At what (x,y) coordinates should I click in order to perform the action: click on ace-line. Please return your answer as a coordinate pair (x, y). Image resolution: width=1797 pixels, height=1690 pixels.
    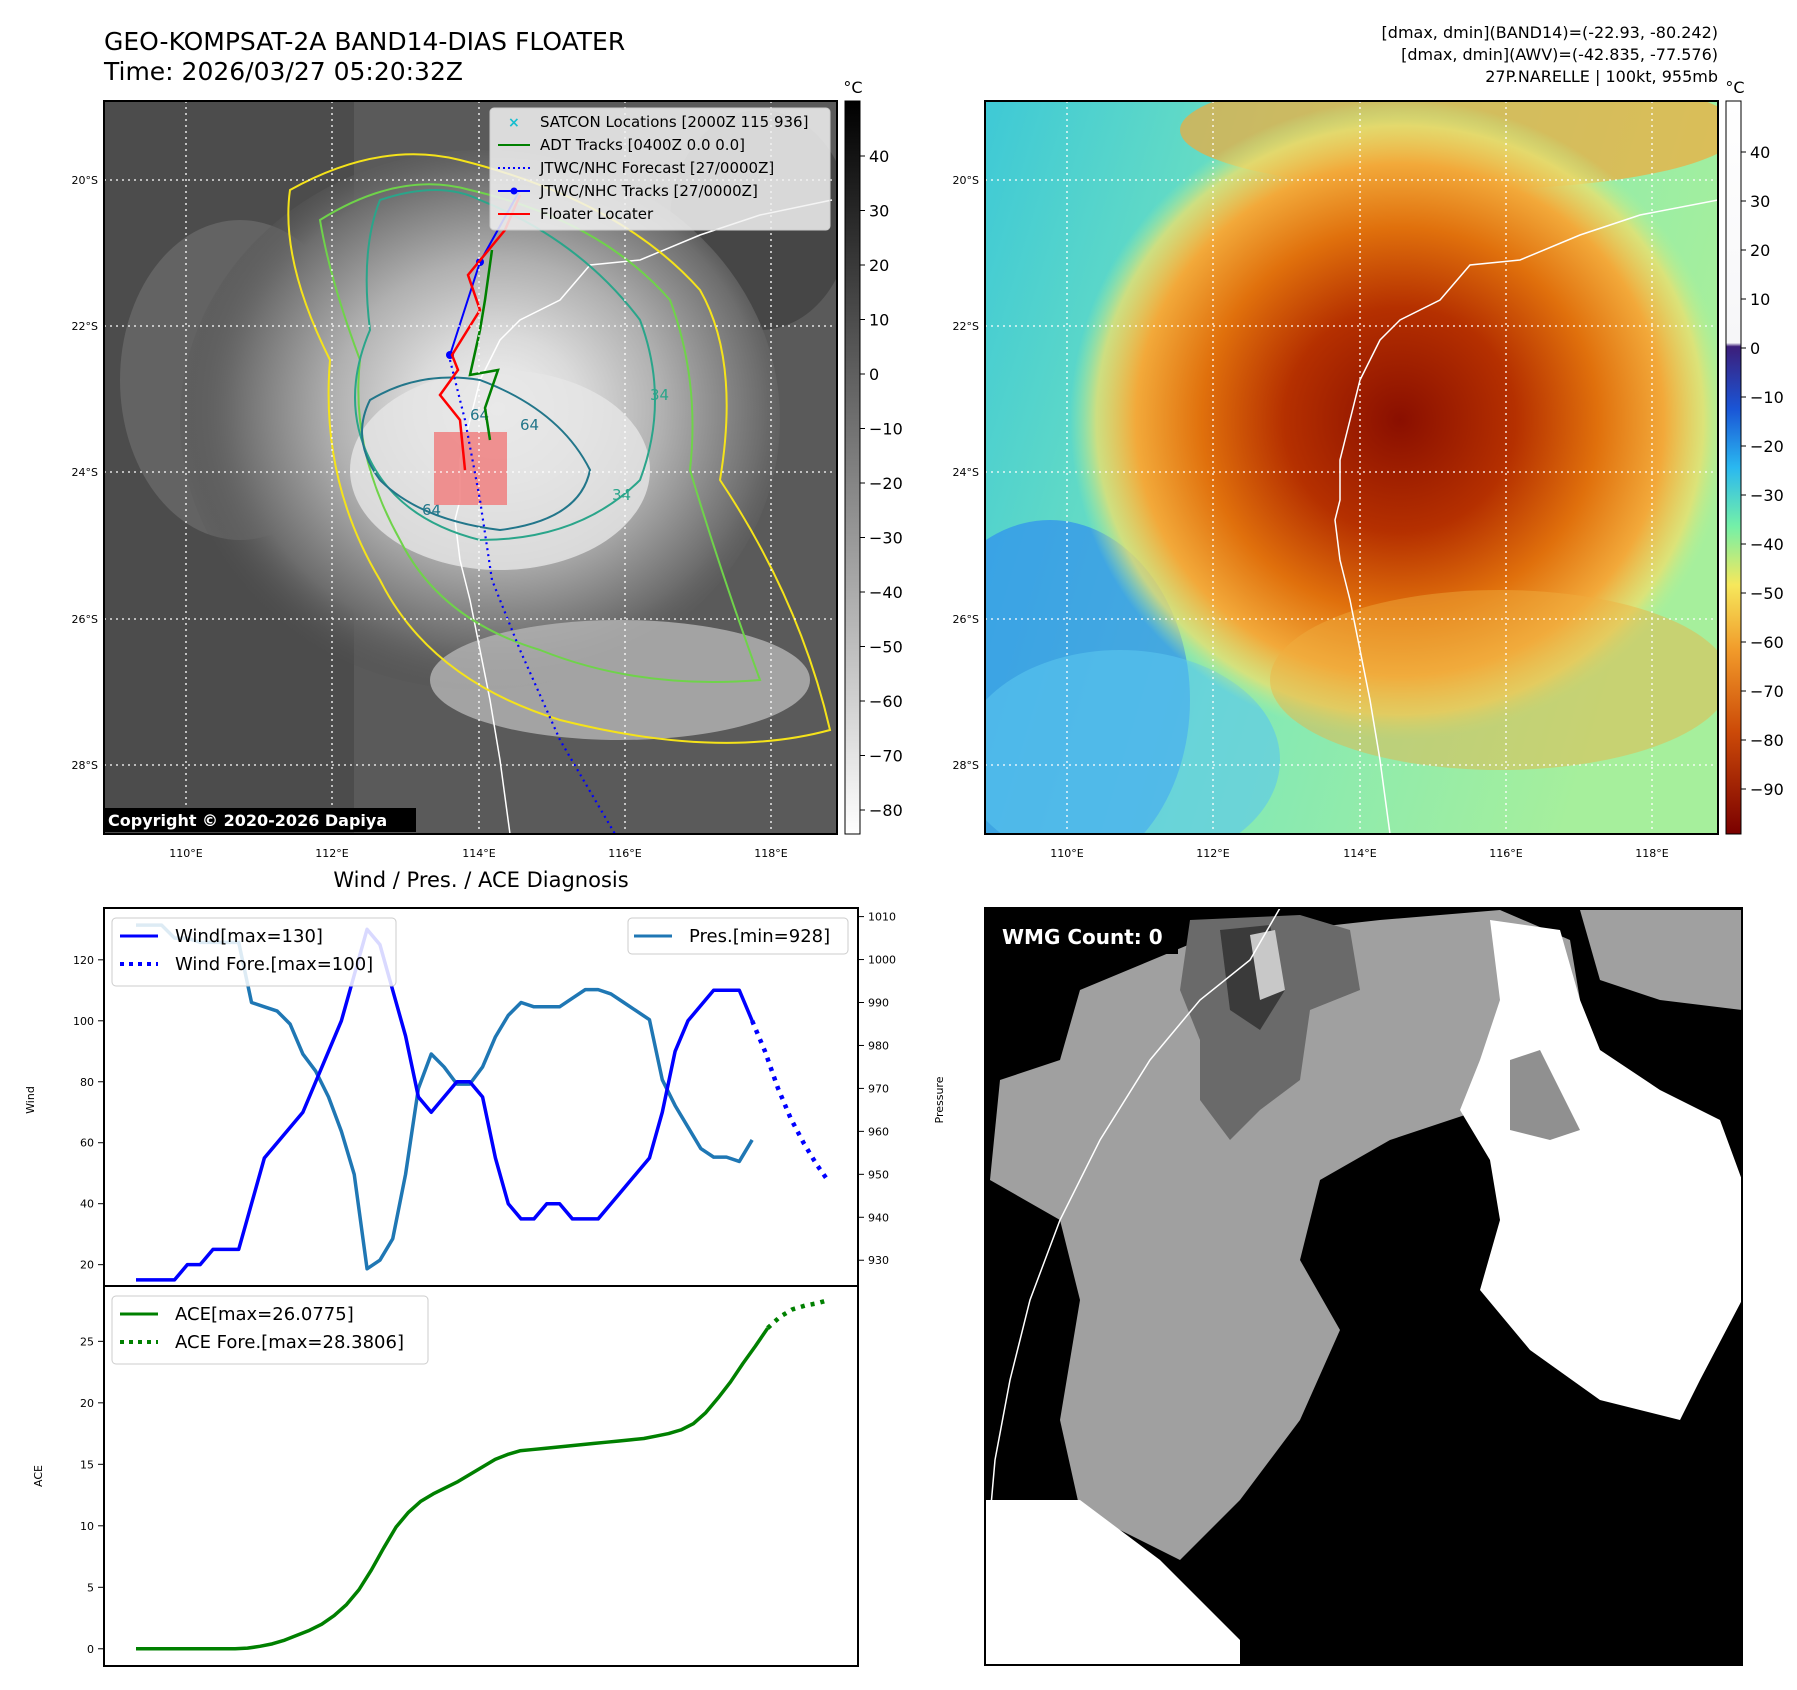
    Looking at the image, I should click on (453, 1489).